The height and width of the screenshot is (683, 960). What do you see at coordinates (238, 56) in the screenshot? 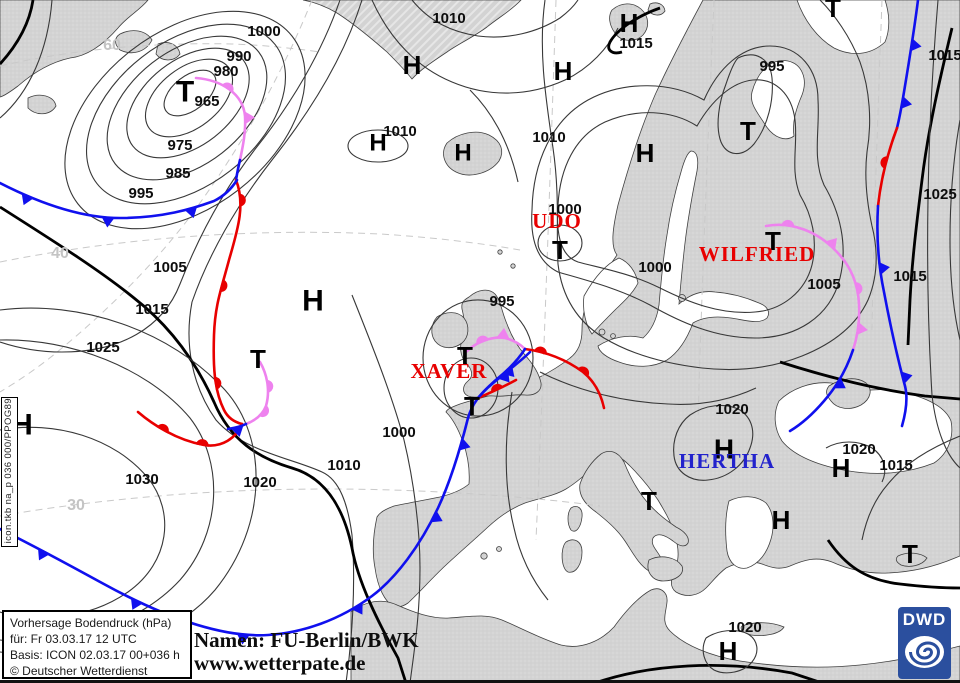
I see `pressure-label: 990` at bounding box center [238, 56].